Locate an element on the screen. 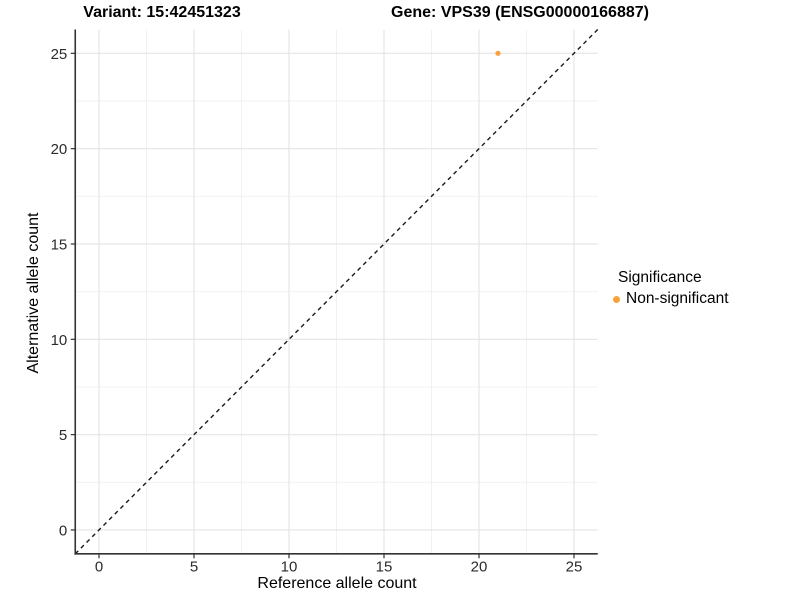  legend-item-non-significant: Non-significant is located at coordinates (670, 299).